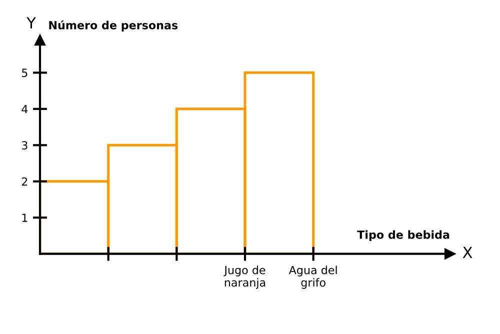  Describe the element at coordinates (25, 73) in the screenshot. I see `y-tick-label: 5` at that location.